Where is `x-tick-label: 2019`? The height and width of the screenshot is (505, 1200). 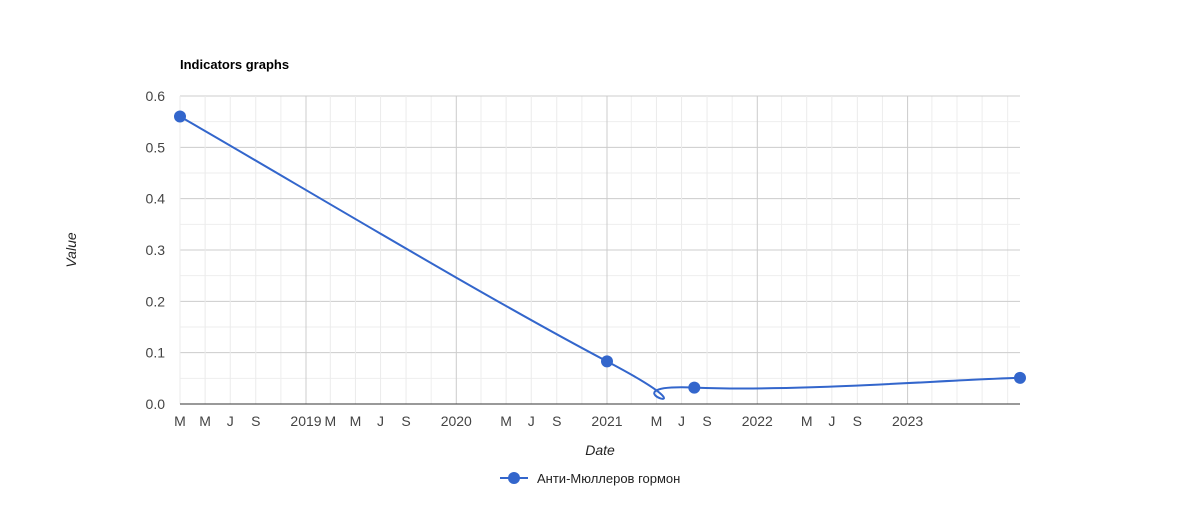 x-tick-label: 2019 is located at coordinates (305, 421).